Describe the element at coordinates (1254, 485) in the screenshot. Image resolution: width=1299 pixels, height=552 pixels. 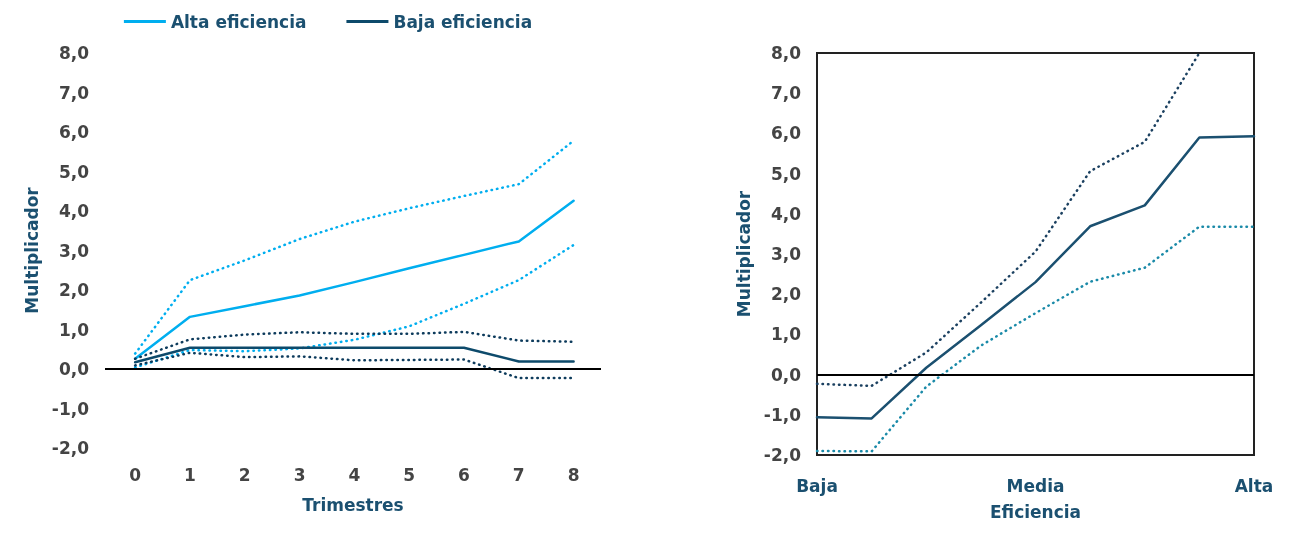
I see `x-tick-label: Alta` at that location.